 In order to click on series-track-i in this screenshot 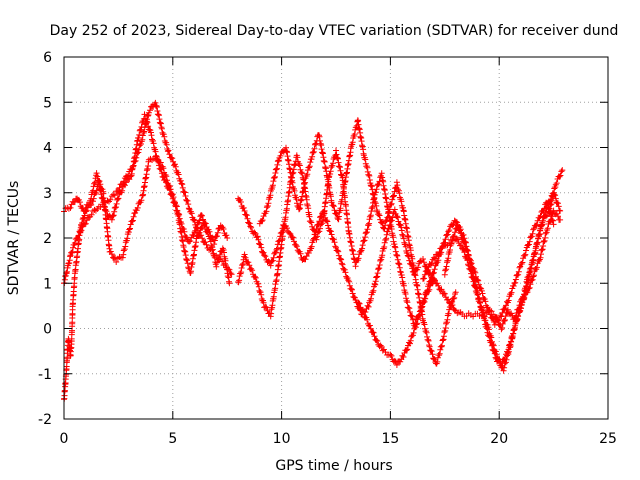, I will do `click(492, 270)`.